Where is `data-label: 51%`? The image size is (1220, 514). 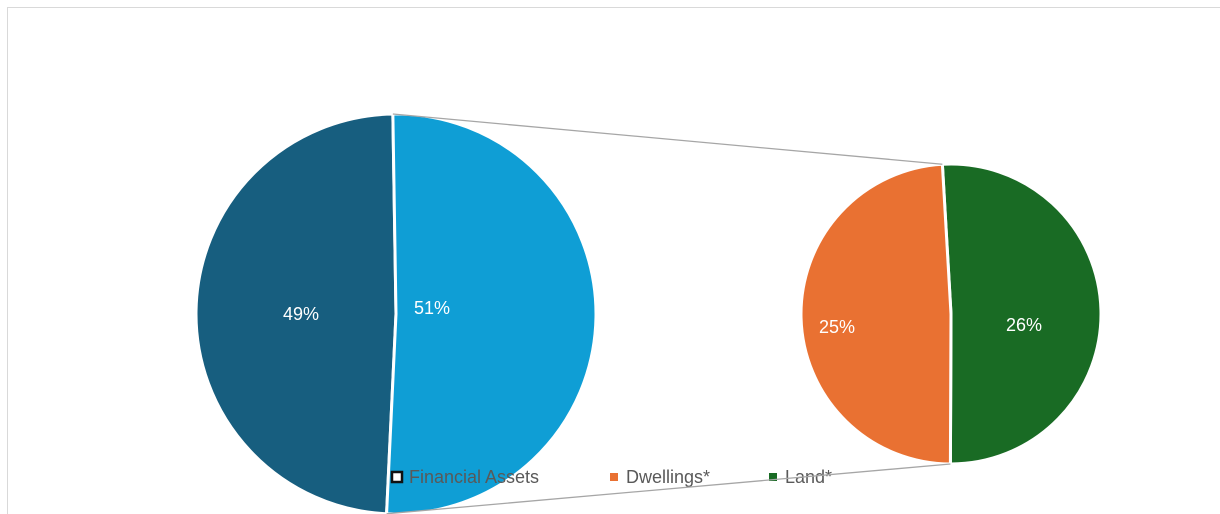 data-label: 51% is located at coordinates (432, 308).